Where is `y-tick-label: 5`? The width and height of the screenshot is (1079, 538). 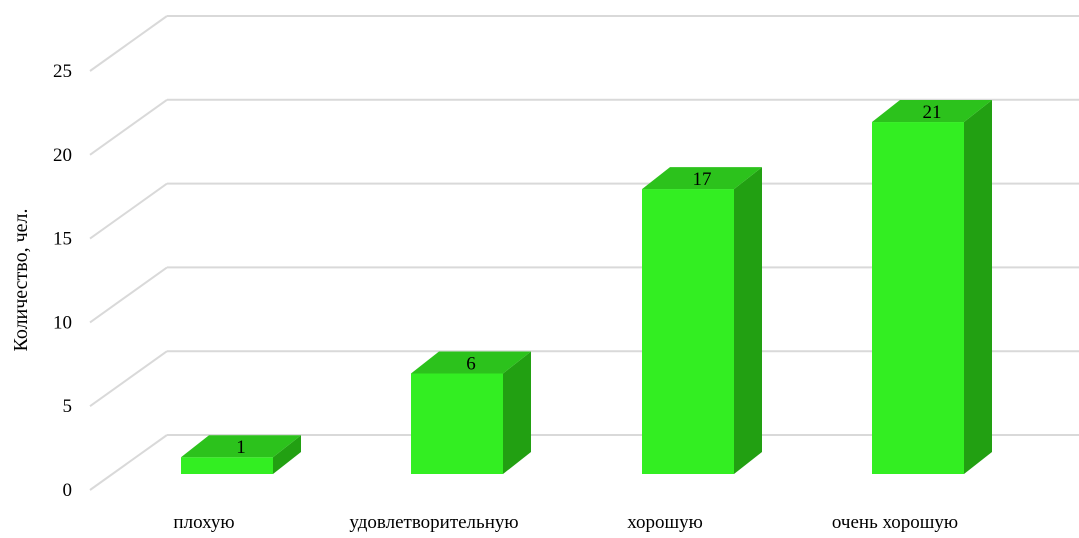
y-tick-label: 5 is located at coordinates (68, 406).